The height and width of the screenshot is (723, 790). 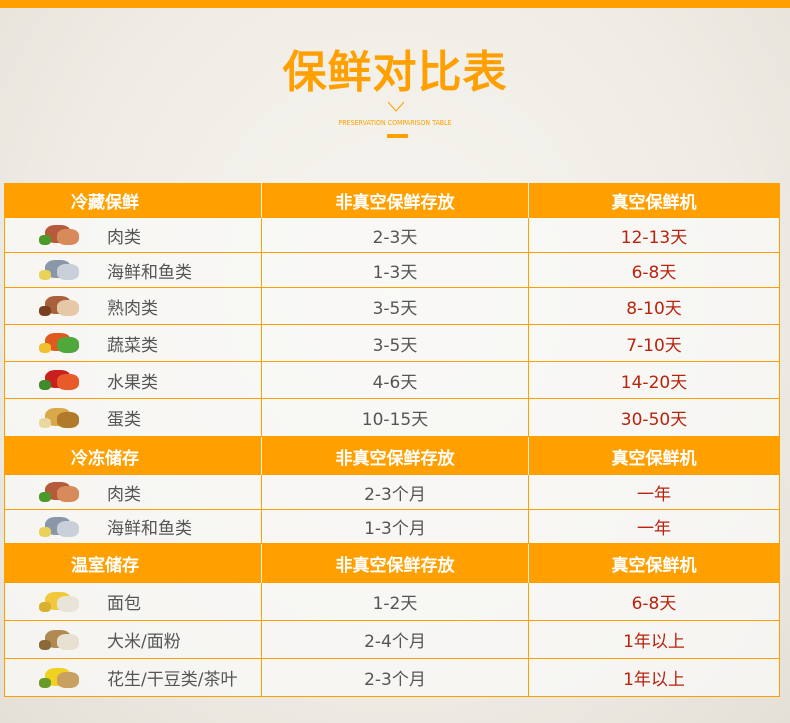 I want to click on vacuum-storage-value: 14-20天, so click(x=654, y=382).